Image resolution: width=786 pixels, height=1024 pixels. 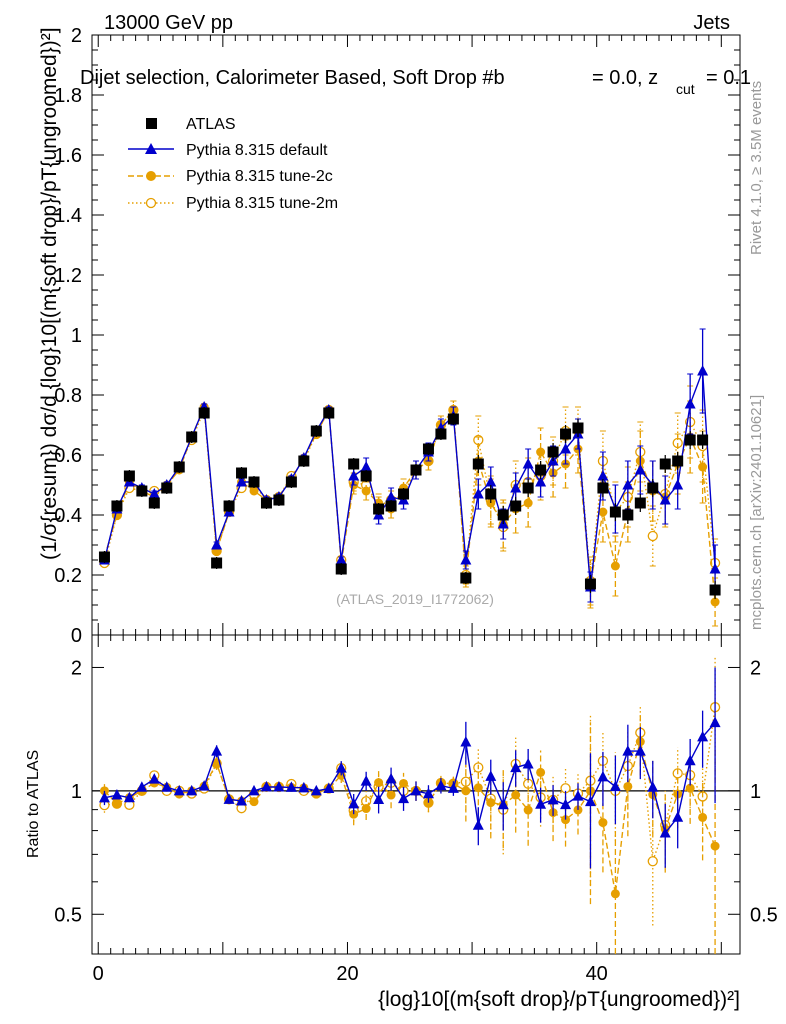 I want to click on legend-default: Pythia 8.315 default, so click(x=228, y=150).